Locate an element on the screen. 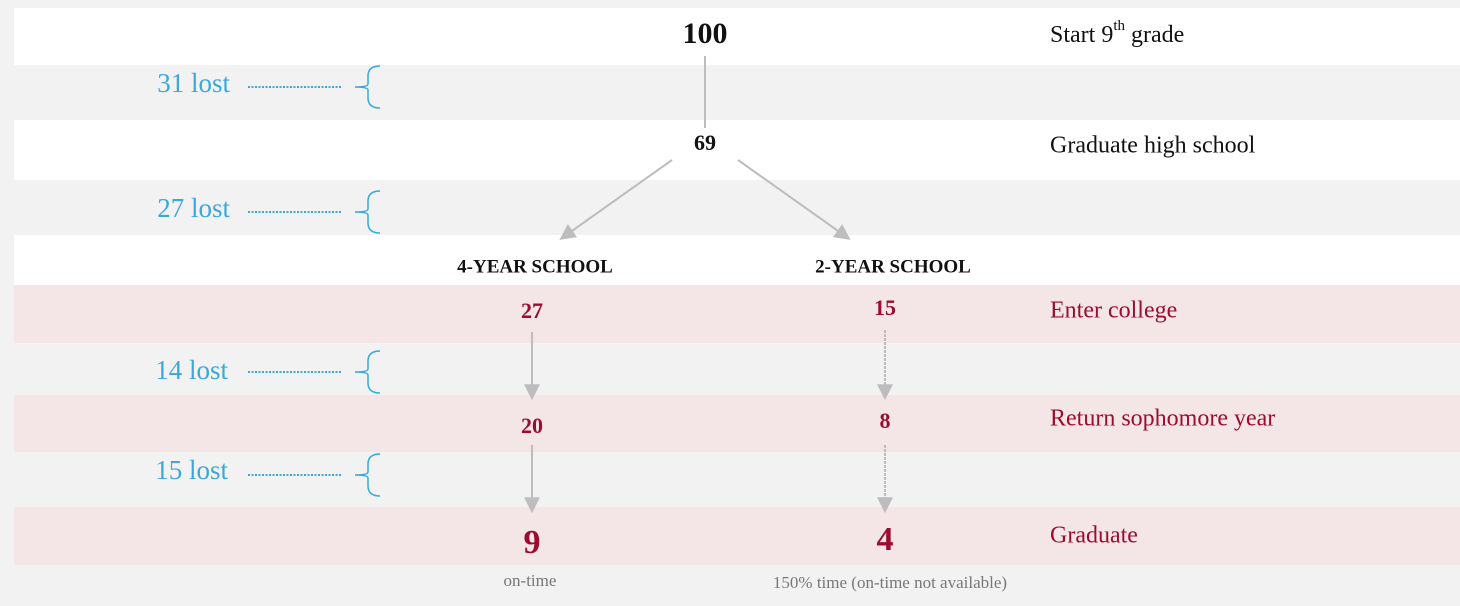 The image size is (1460, 606). count: 100 is located at coordinates (705, 33).